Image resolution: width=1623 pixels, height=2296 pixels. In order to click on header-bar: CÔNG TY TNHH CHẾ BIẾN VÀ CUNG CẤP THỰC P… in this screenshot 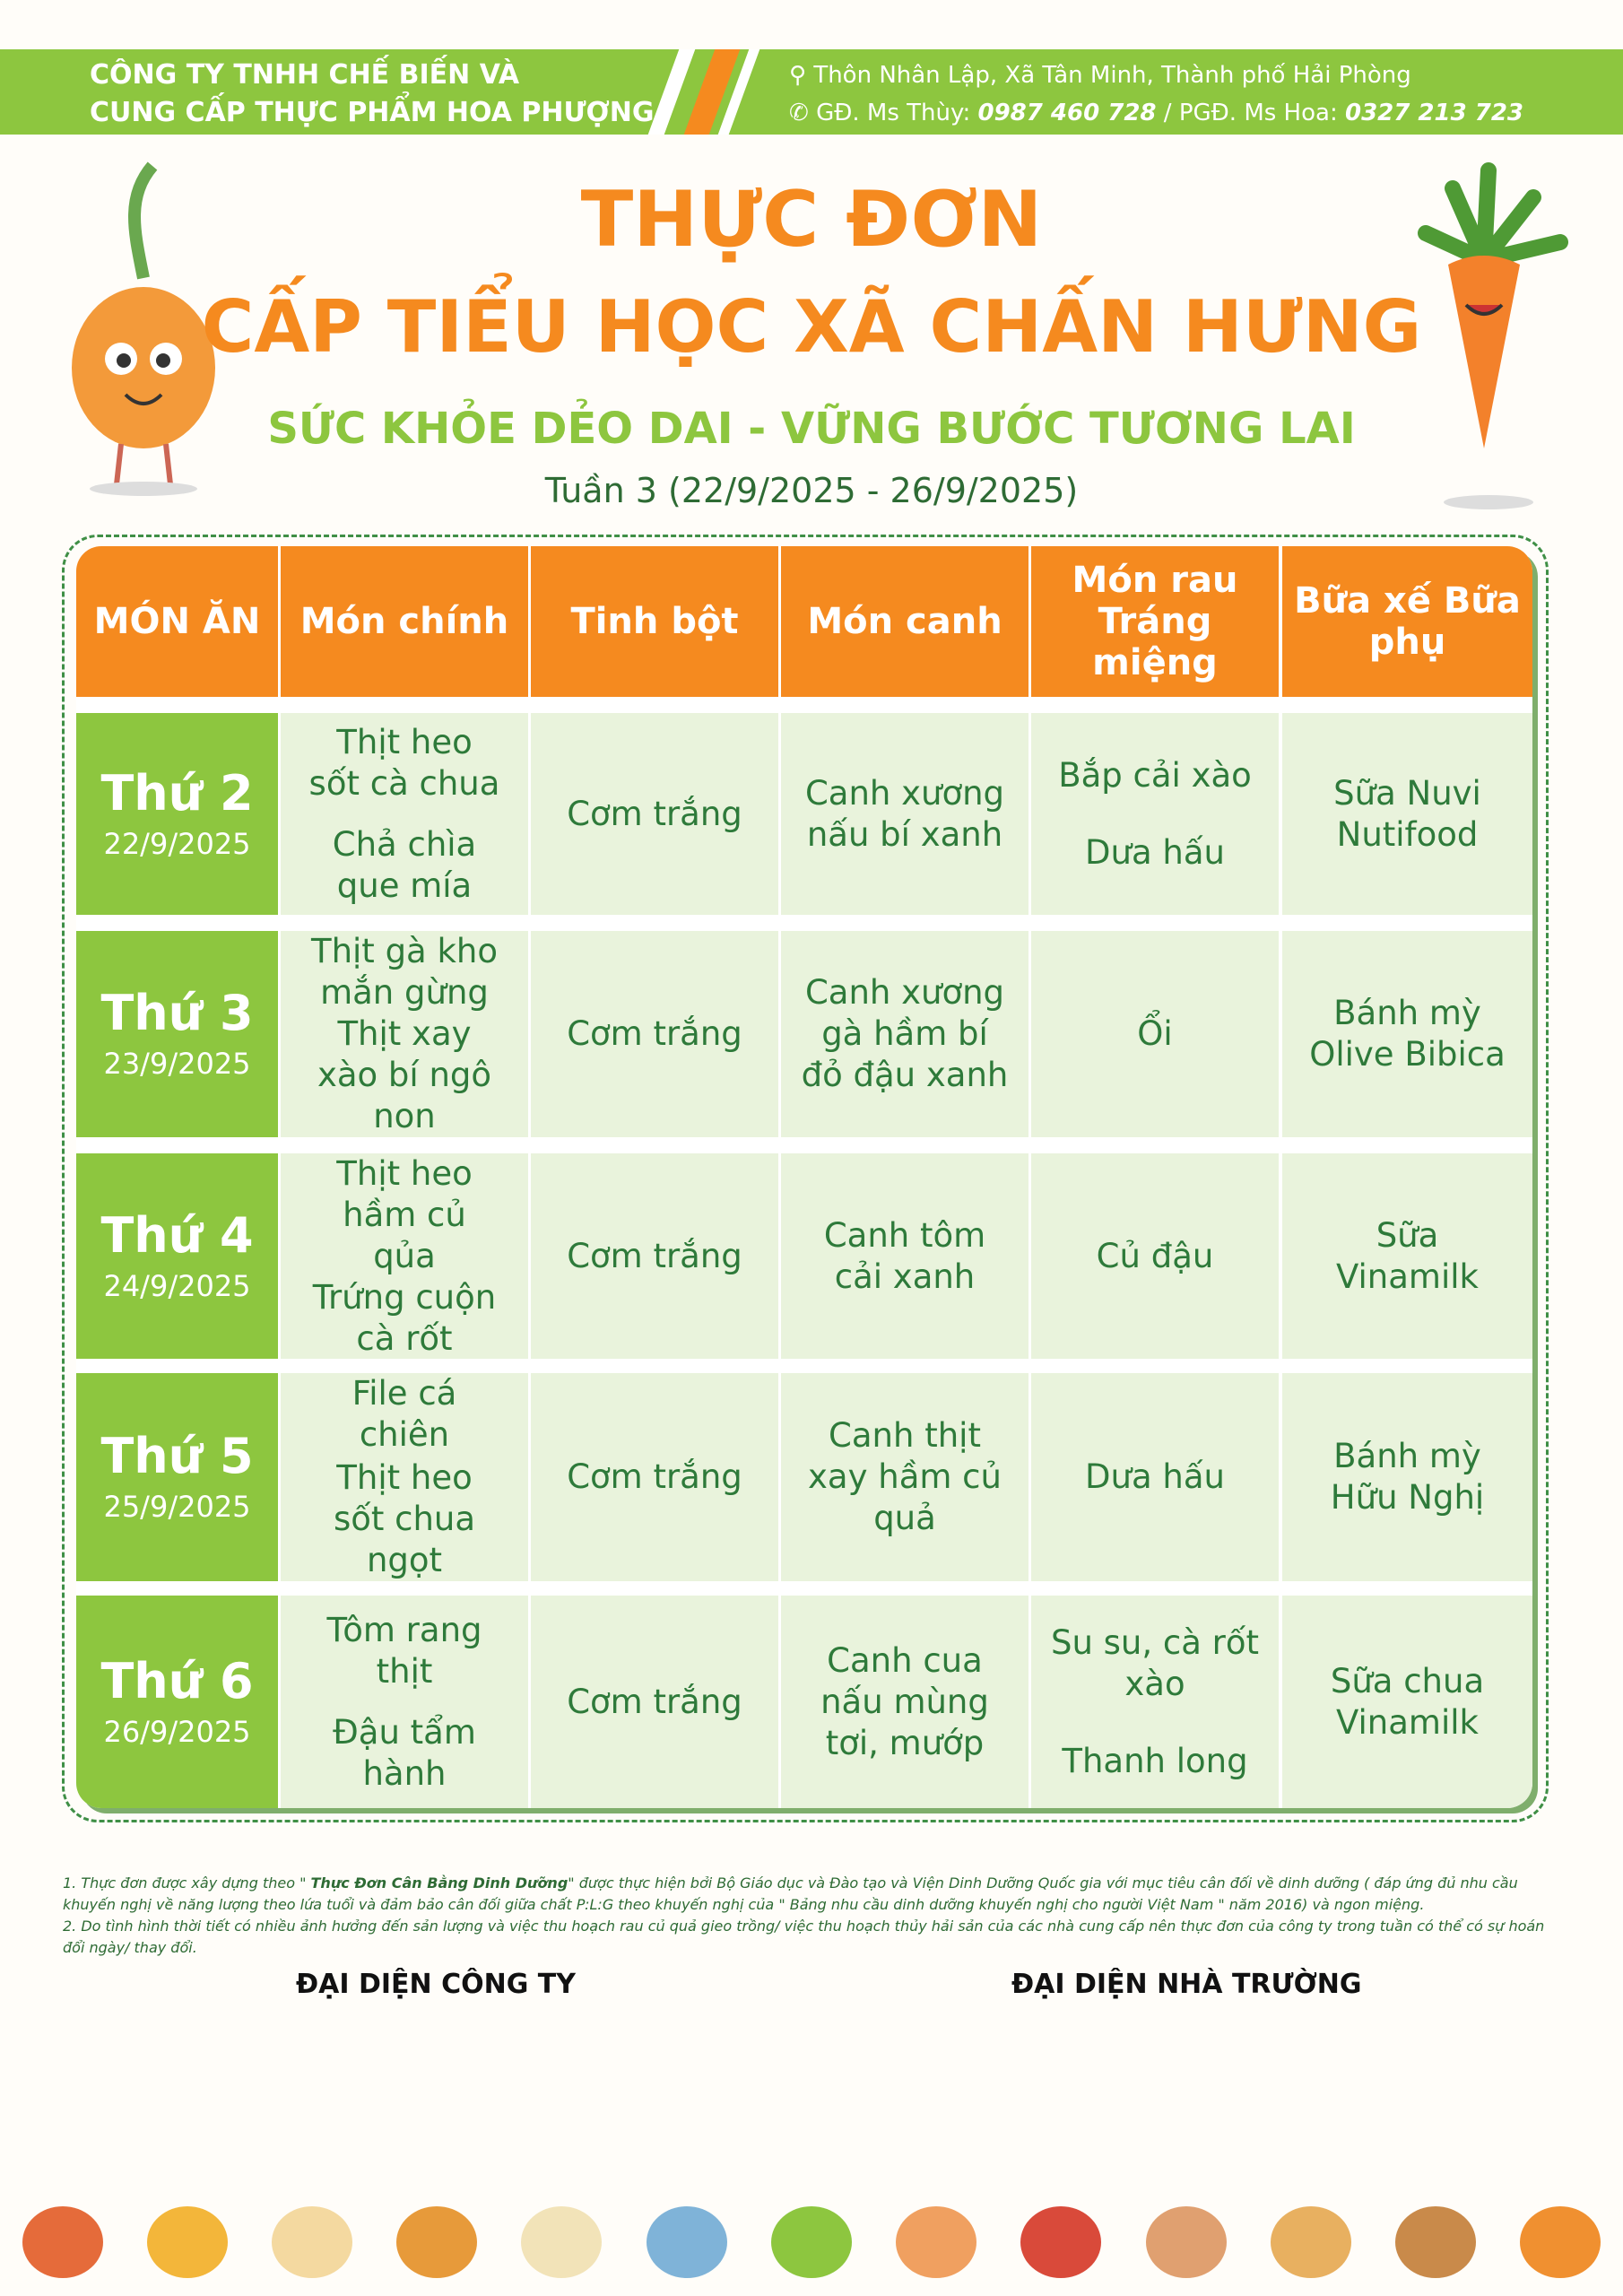, I will do `click(811, 92)`.